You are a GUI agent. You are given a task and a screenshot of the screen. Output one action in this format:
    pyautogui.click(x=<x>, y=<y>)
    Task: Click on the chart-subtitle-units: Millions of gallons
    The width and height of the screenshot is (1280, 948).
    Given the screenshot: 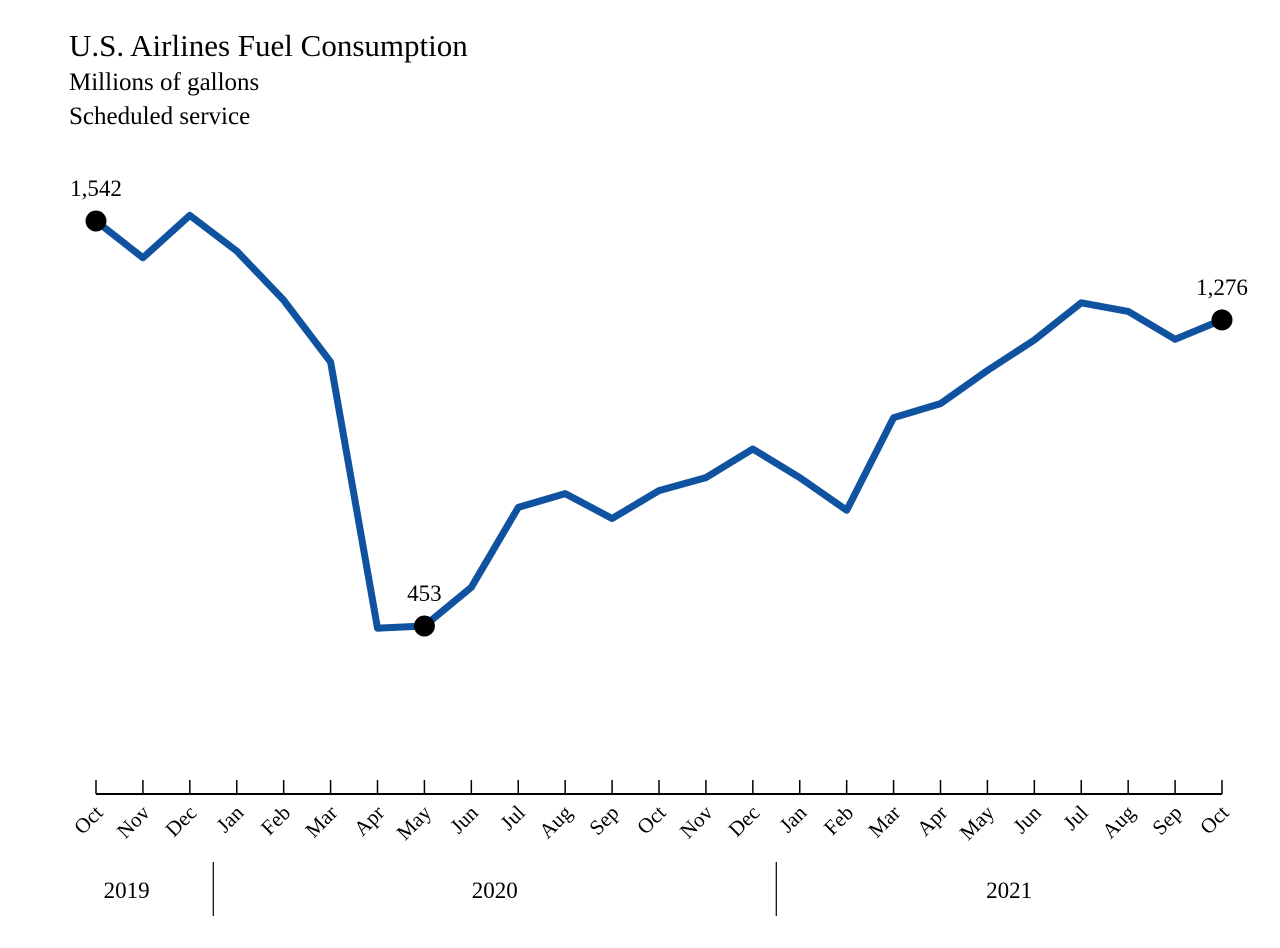 What is the action you would take?
    pyautogui.click(x=164, y=82)
    